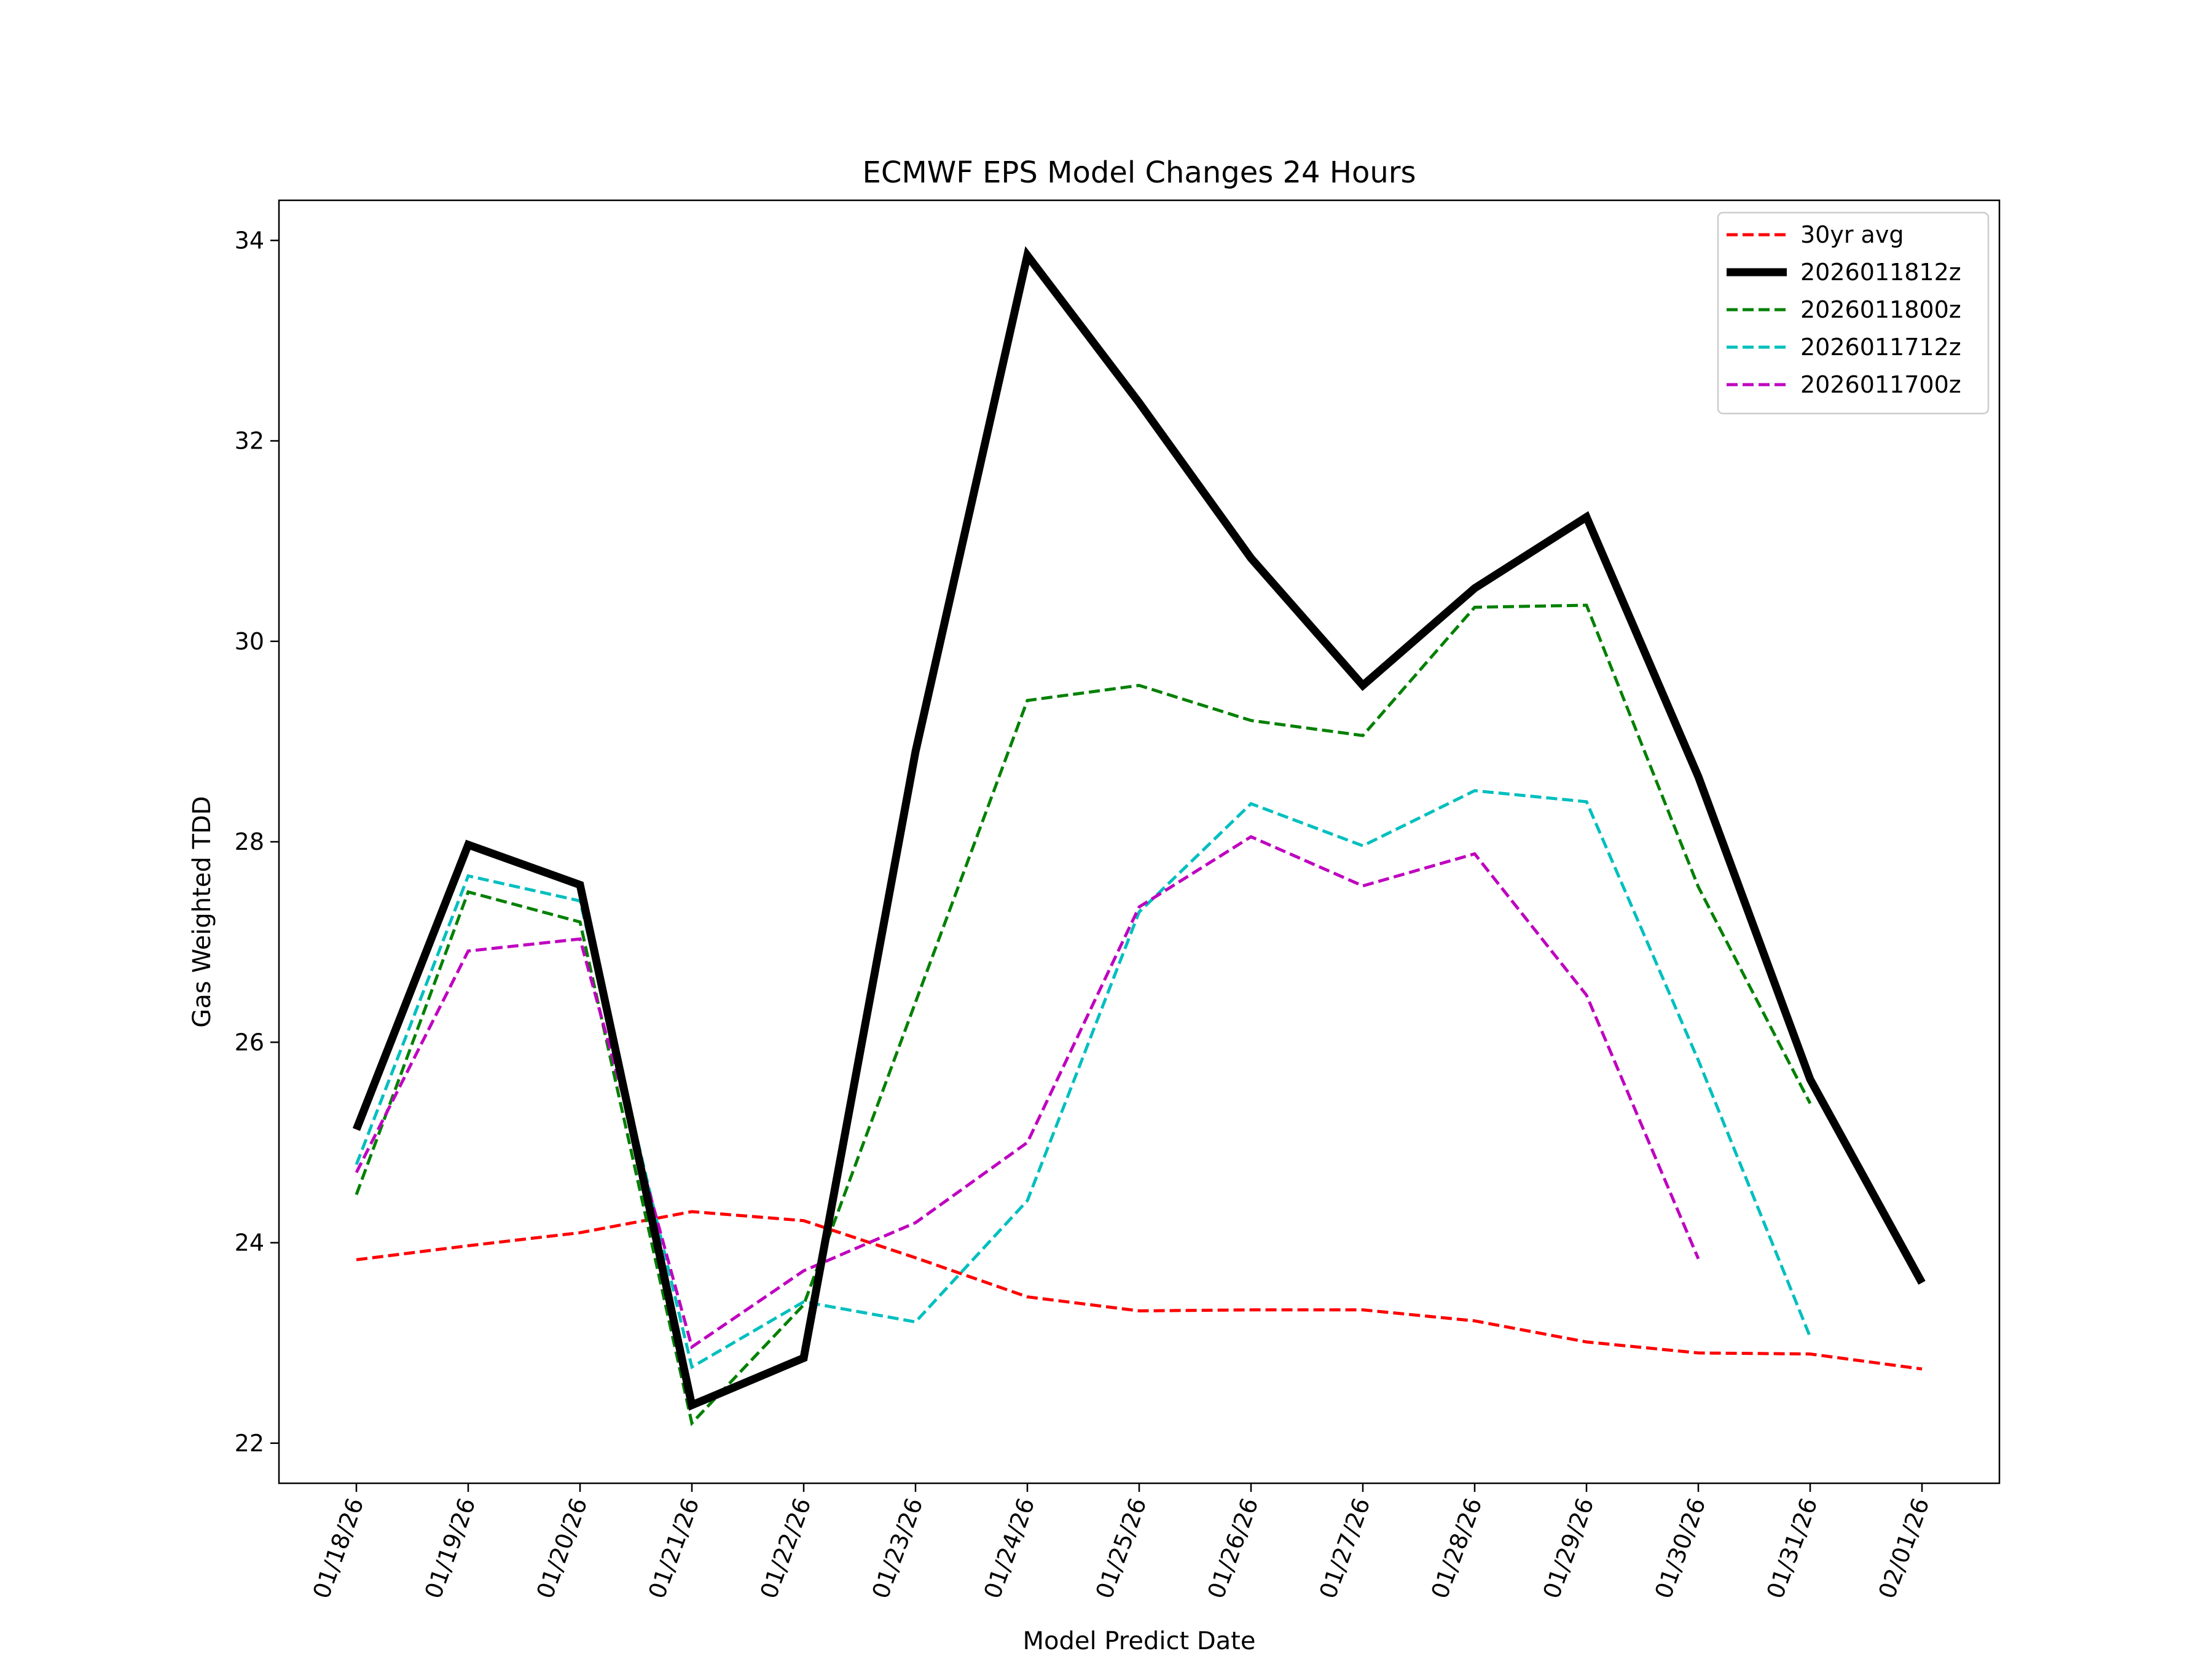  What do you see at coordinates (249, 1443) in the screenshot?
I see `y-tick-label: 22` at bounding box center [249, 1443].